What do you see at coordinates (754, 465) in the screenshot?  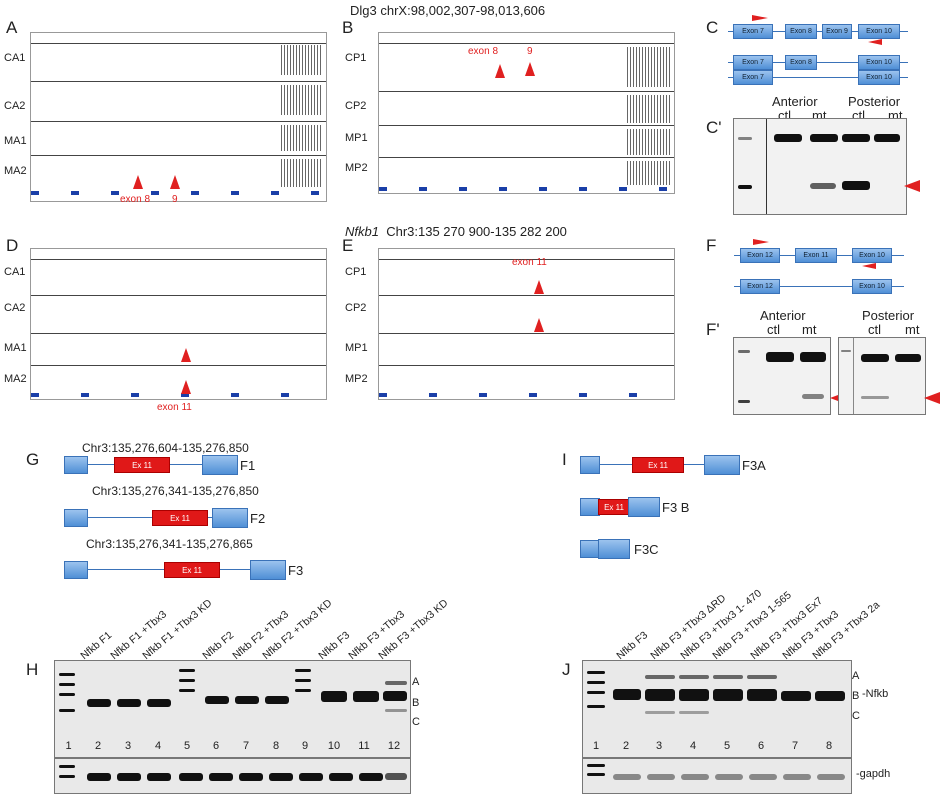 I see `construct-label: F3A` at bounding box center [754, 465].